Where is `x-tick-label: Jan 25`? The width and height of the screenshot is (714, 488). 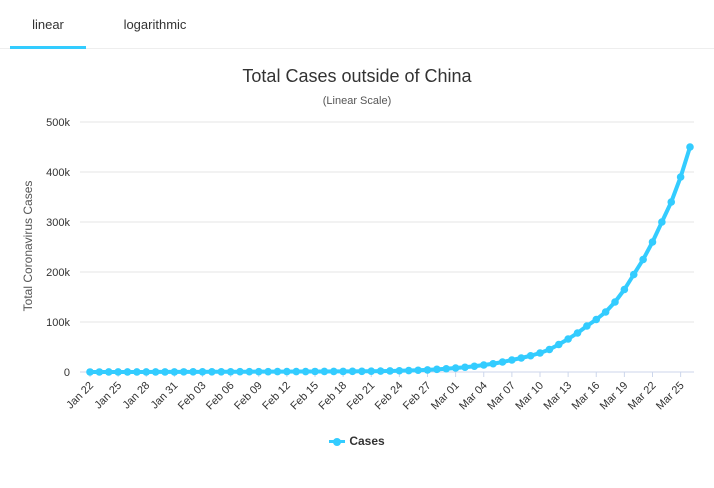
x-tick-label: Jan 25 is located at coordinates (108, 396).